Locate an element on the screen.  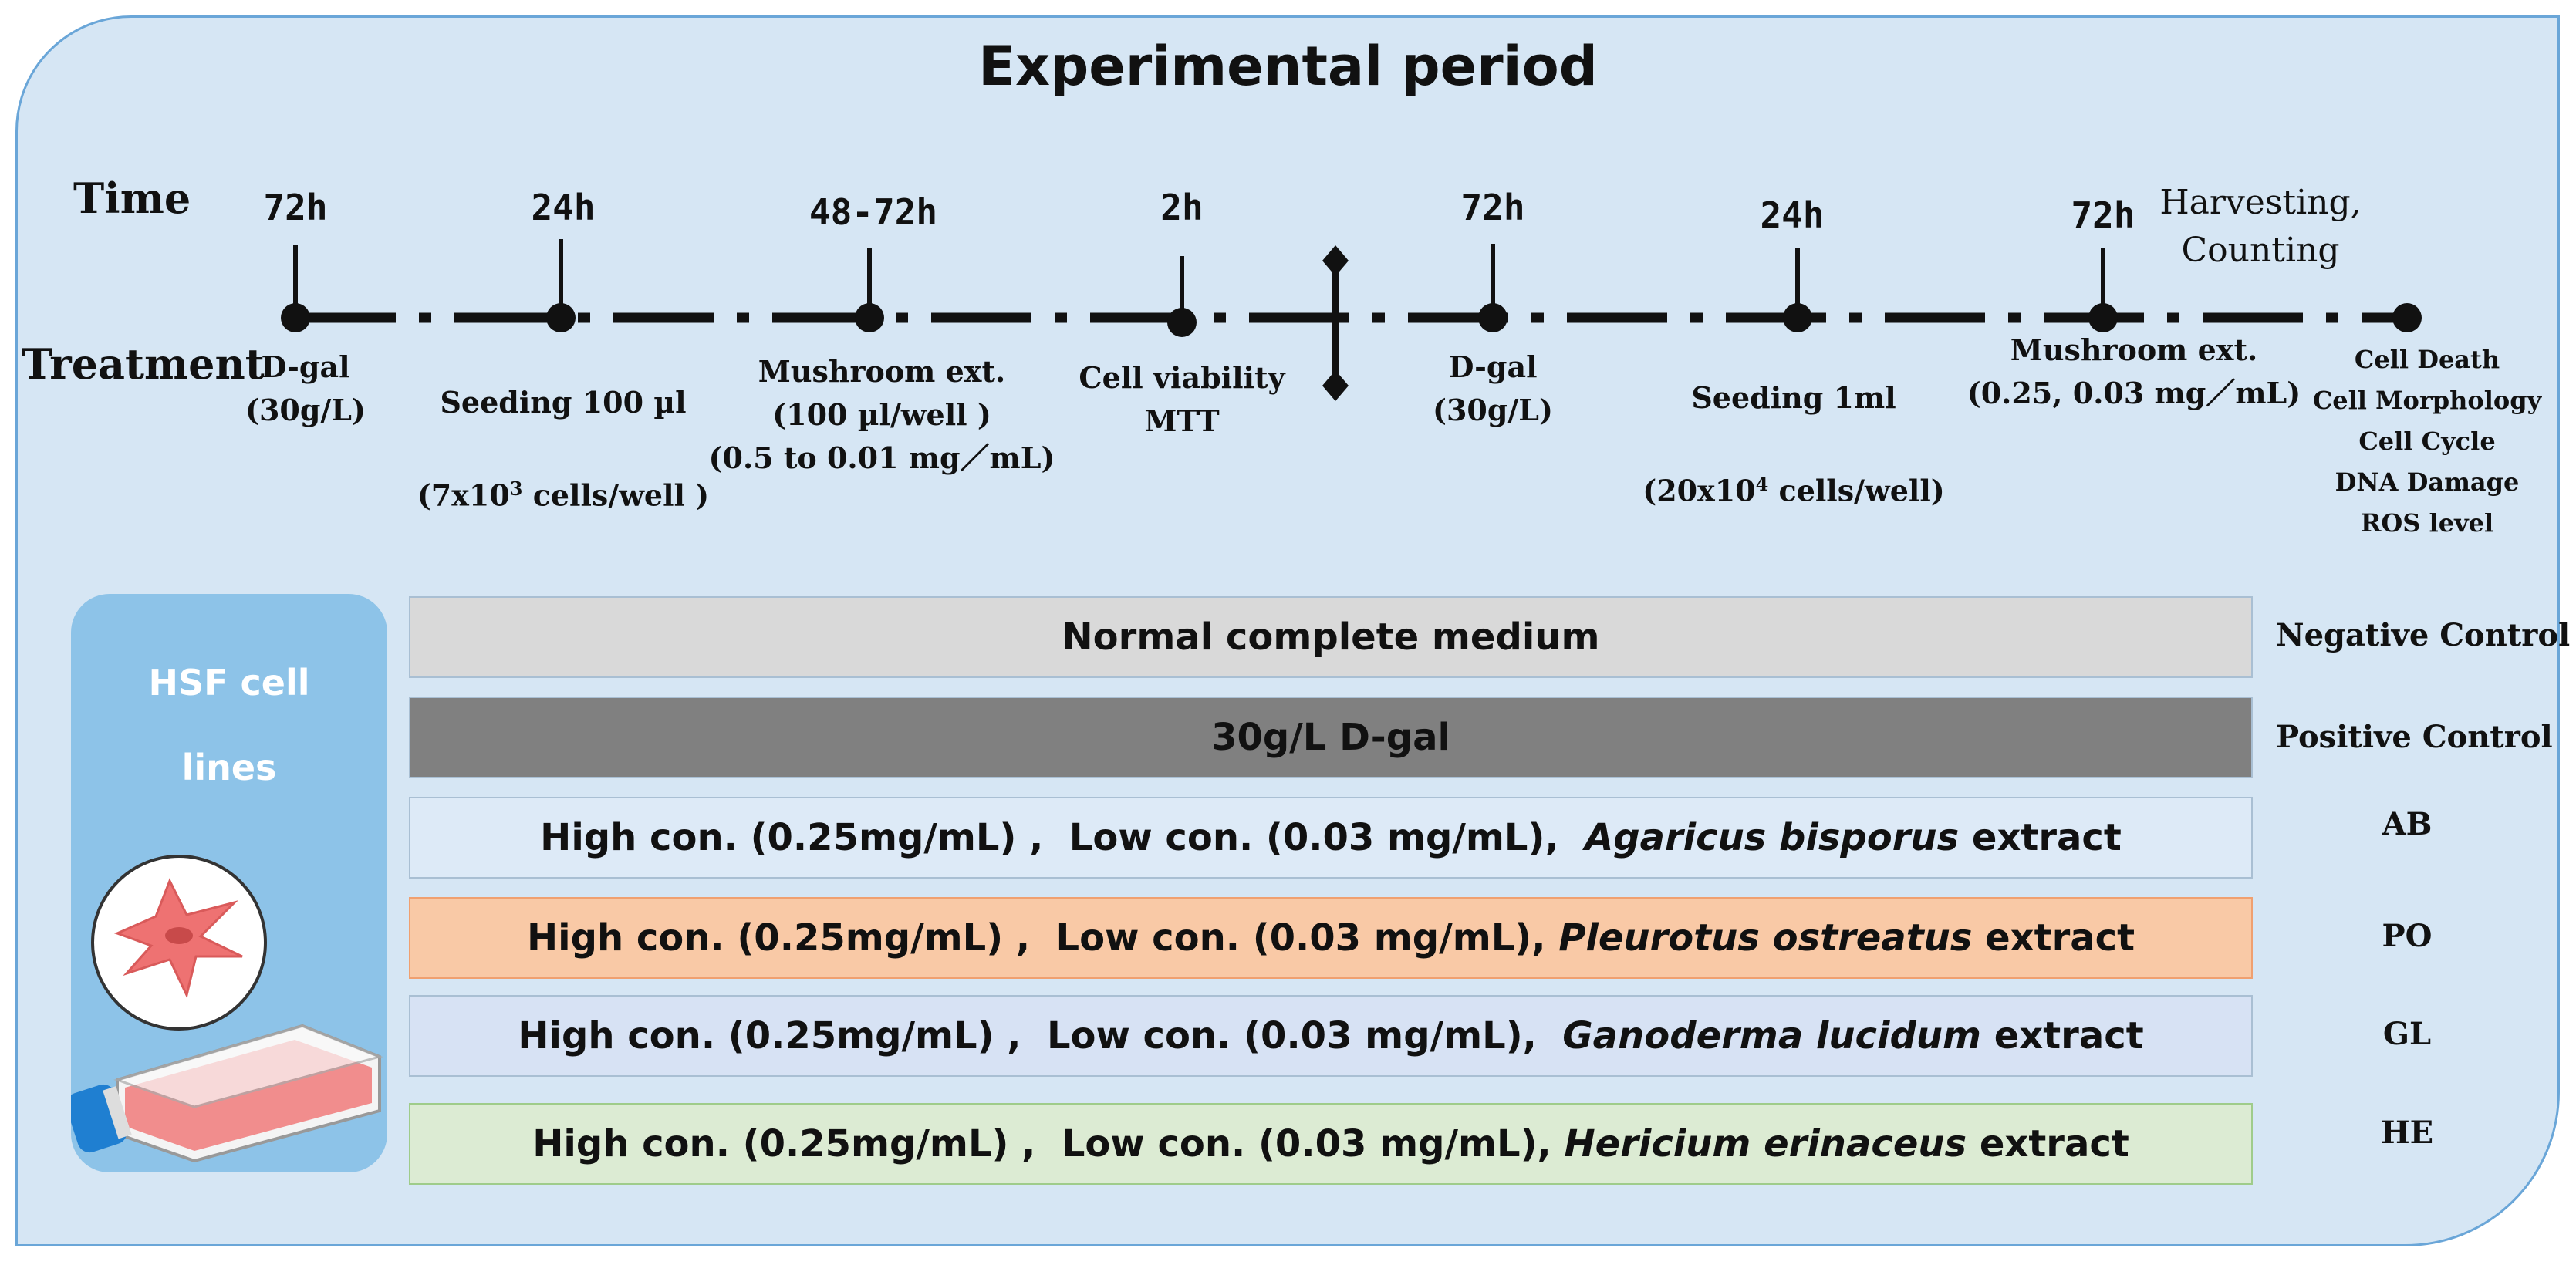
assay-item: ROS level is located at coordinates (2427, 523).